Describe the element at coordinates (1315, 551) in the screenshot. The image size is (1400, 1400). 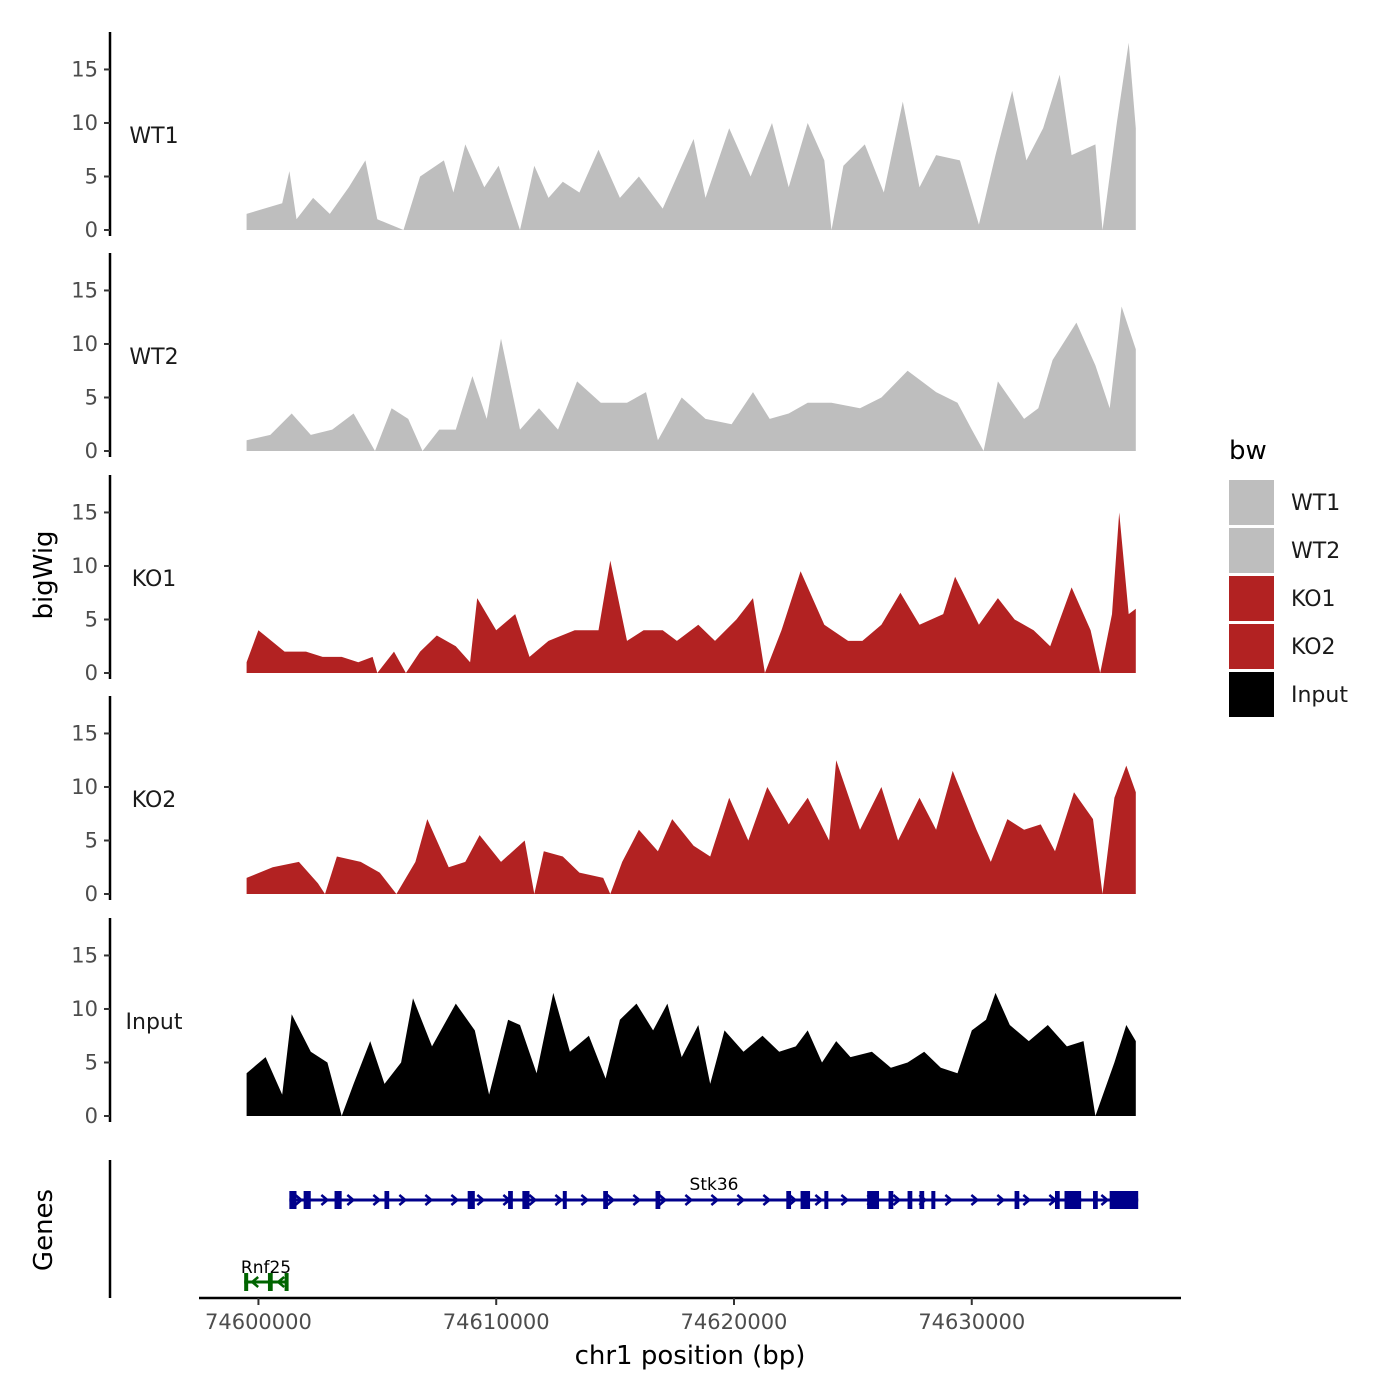
I see `legend-label-wt2: WT2` at that location.